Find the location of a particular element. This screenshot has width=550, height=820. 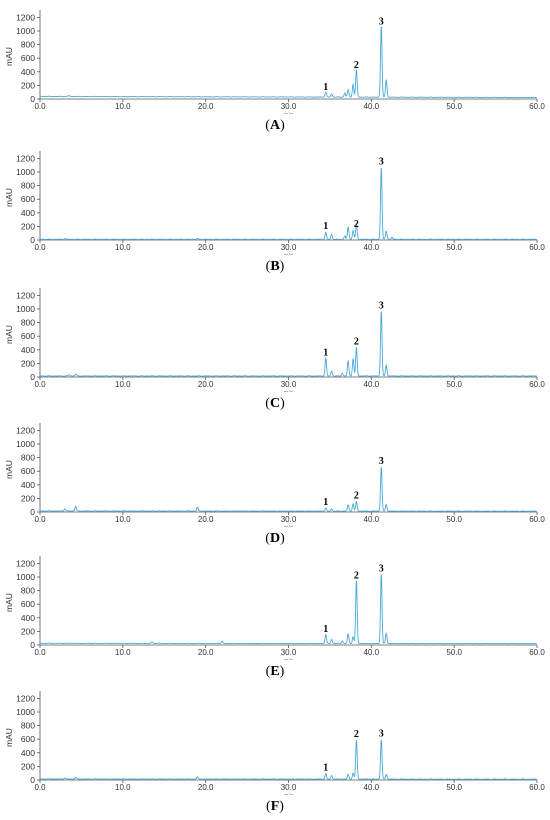

panel-caption: (B) is located at coordinates (275, 267).